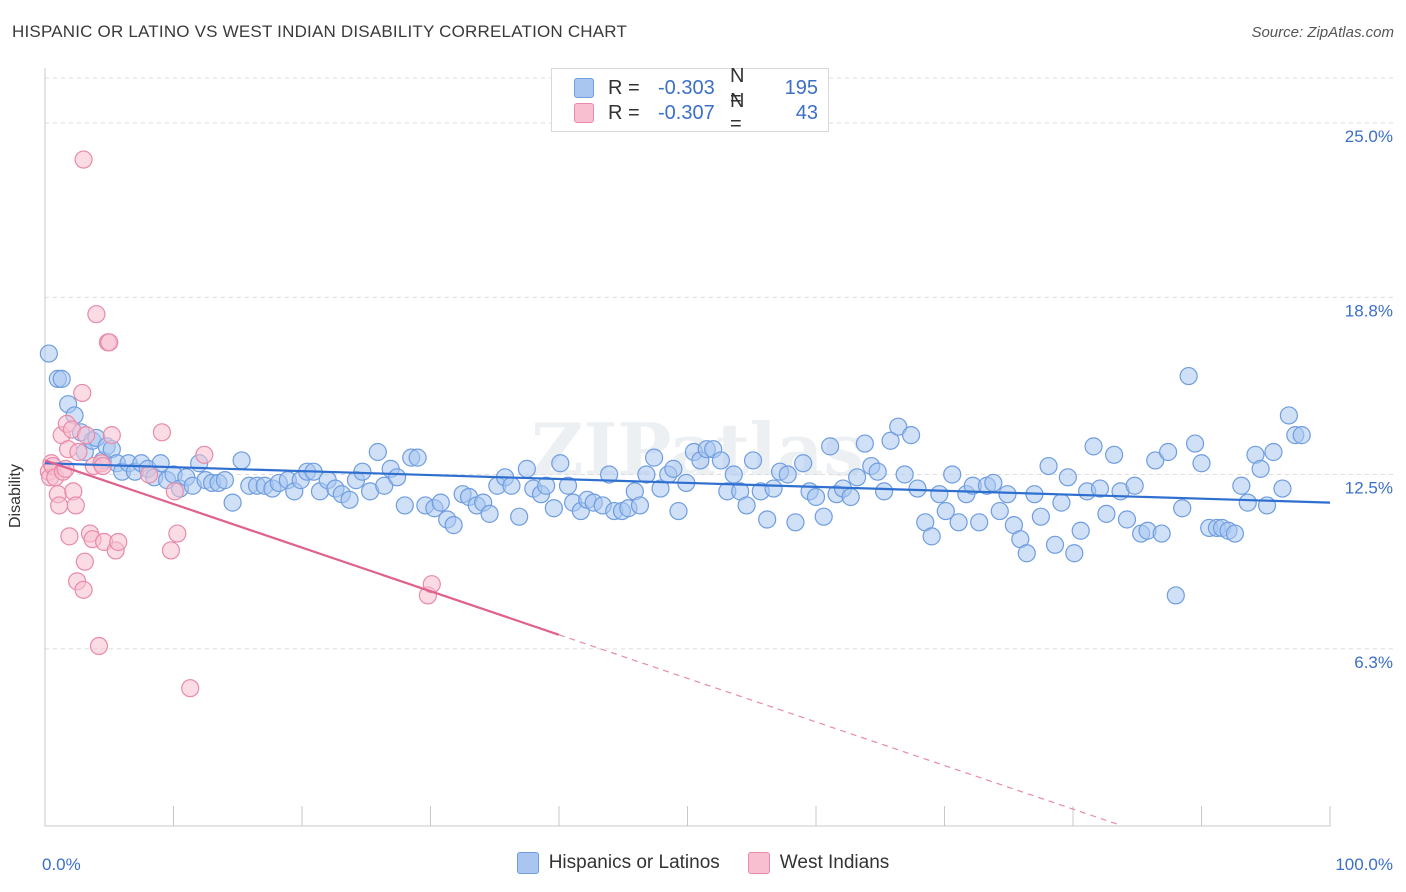 This screenshot has height=892, width=1406. I want to click on x-tick-label: 0.0%, so click(61, 864).